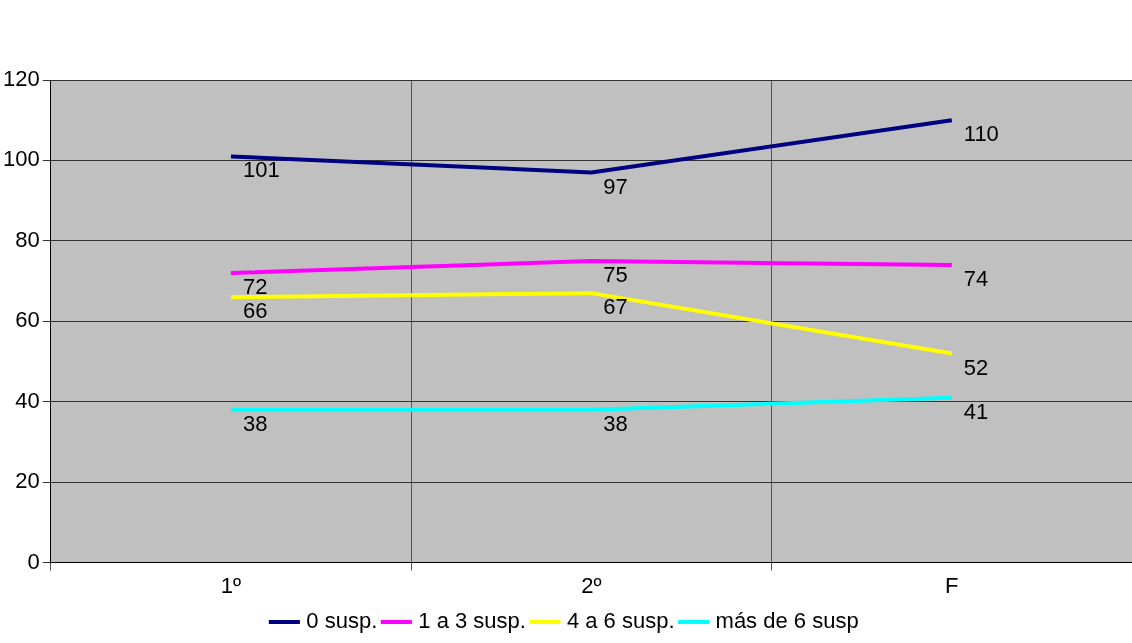 This screenshot has height=643, width=1132. Describe the element at coordinates (620, 621) in the screenshot. I see `legend-label: 4 a 6 susp.` at that location.